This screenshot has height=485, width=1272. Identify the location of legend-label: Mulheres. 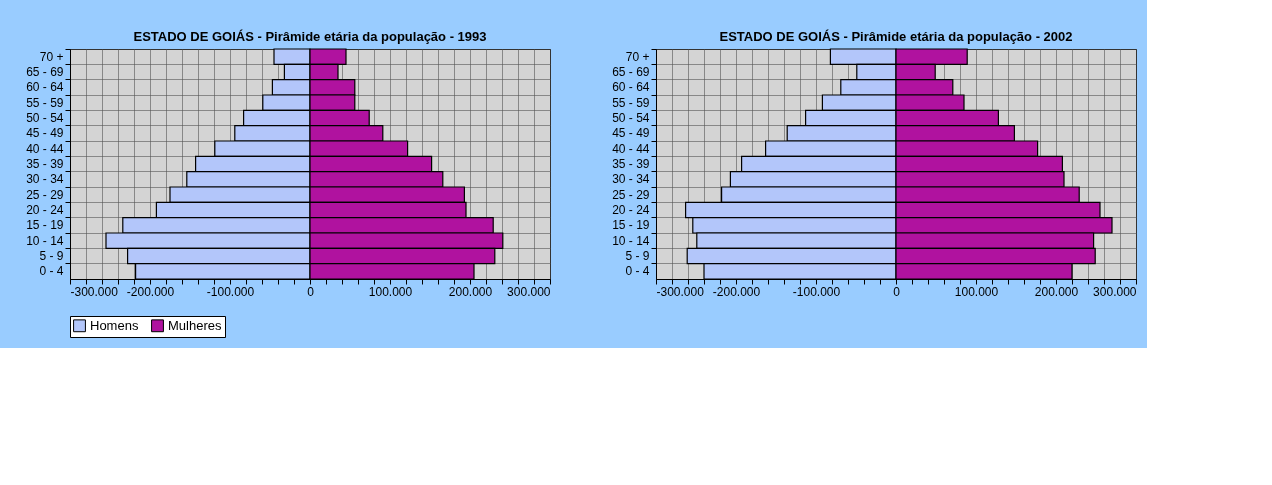
(195, 325).